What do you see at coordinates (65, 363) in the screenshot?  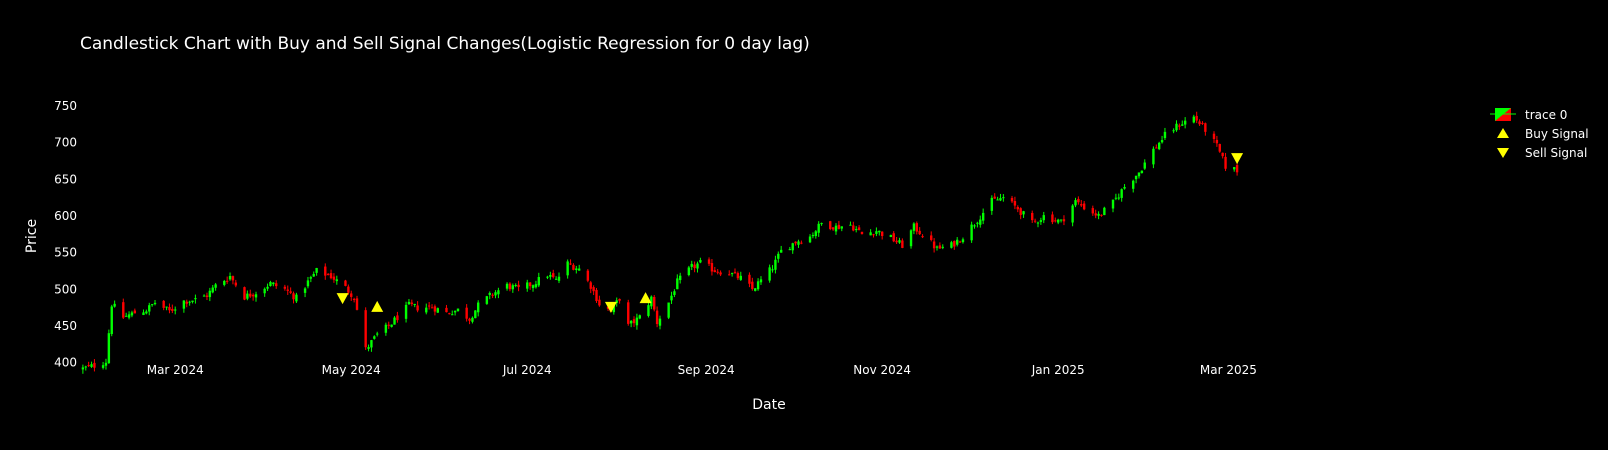 I see `y-tick-label: 400` at bounding box center [65, 363].